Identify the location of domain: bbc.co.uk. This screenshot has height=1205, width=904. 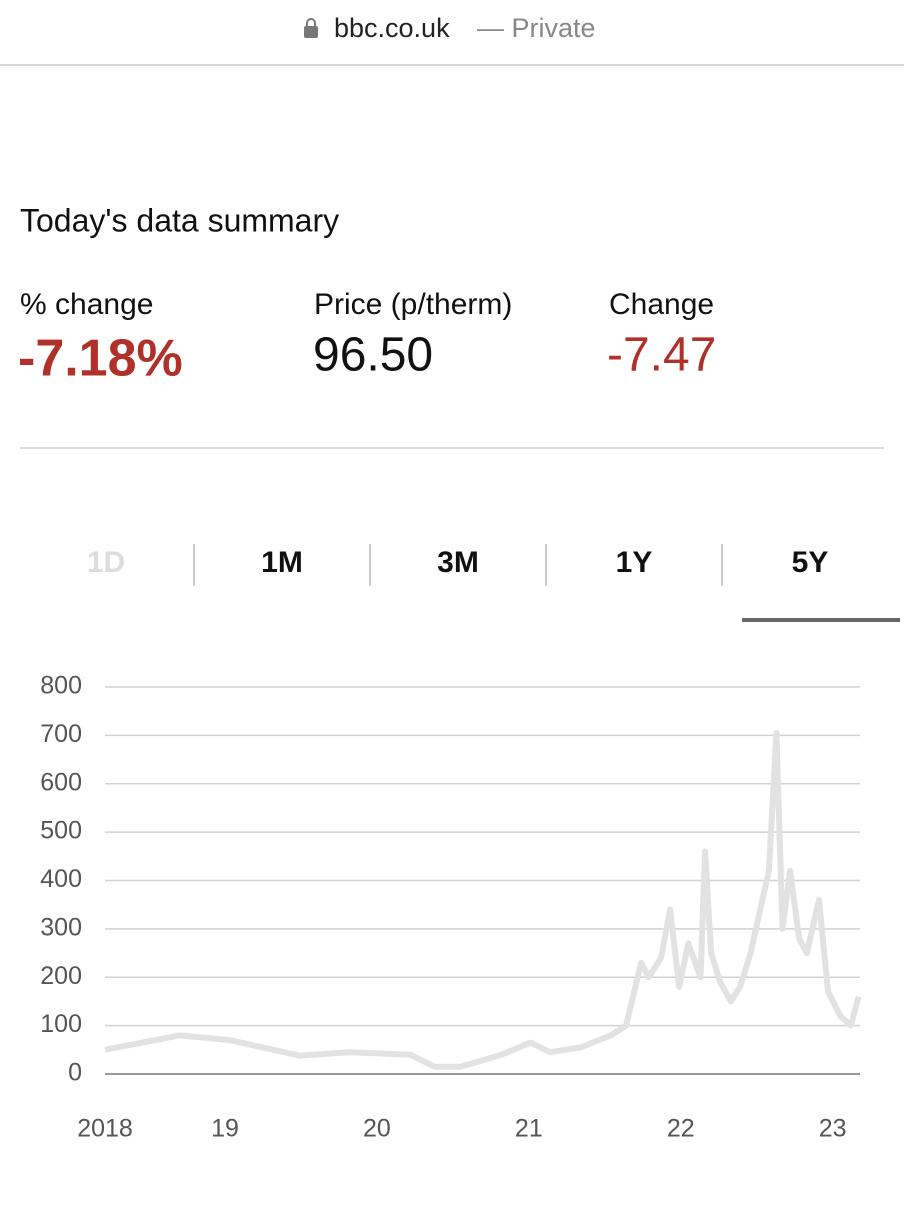
(392, 28).